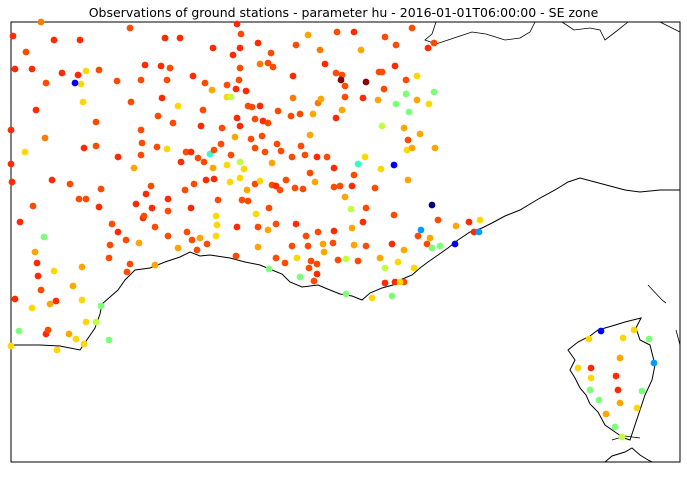 The image size is (687, 480). Describe the element at coordinates (366, 82) in the screenshot. I see `station-marker-dark-red` at that location.